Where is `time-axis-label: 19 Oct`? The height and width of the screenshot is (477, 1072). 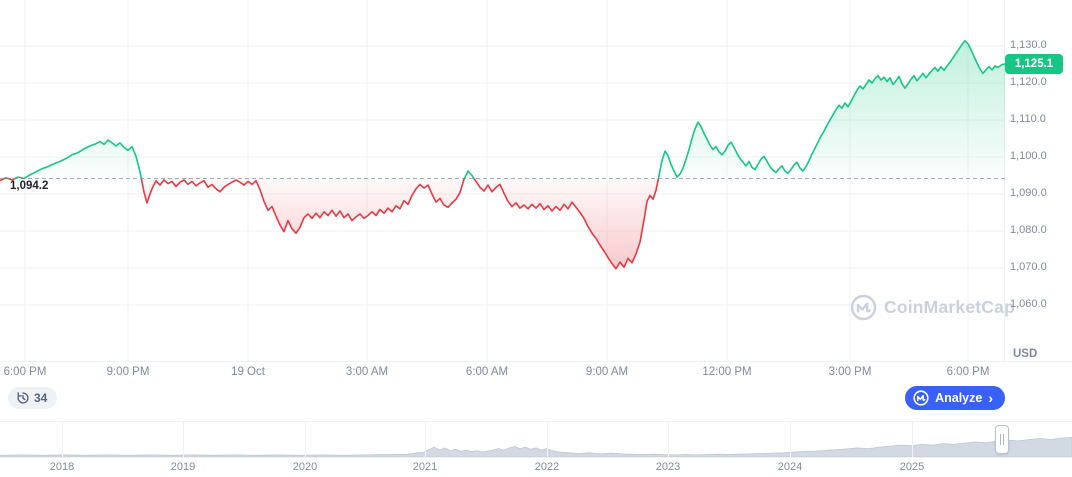 time-axis-label: 19 Oct is located at coordinates (248, 372).